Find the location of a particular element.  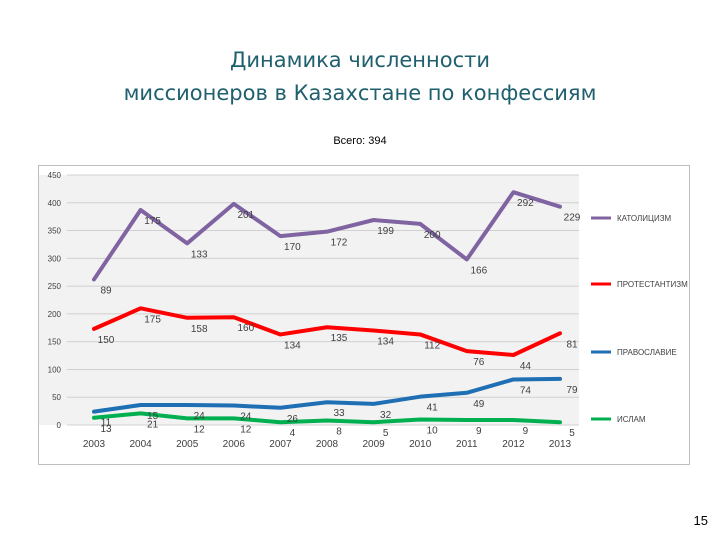

y-tick-label: 250 is located at coordinates (55, 286).